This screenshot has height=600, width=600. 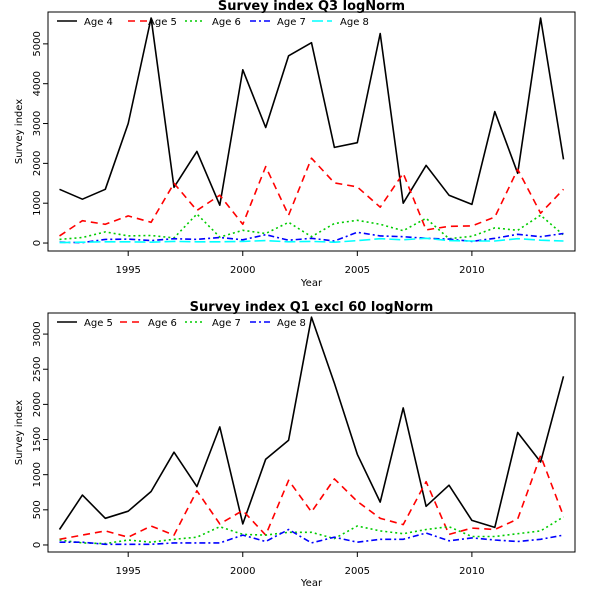 What do you see at coordinates (98, 22) in the screenshot?
I see `legend-entry: Age 4` at bounding box center [98, 22].